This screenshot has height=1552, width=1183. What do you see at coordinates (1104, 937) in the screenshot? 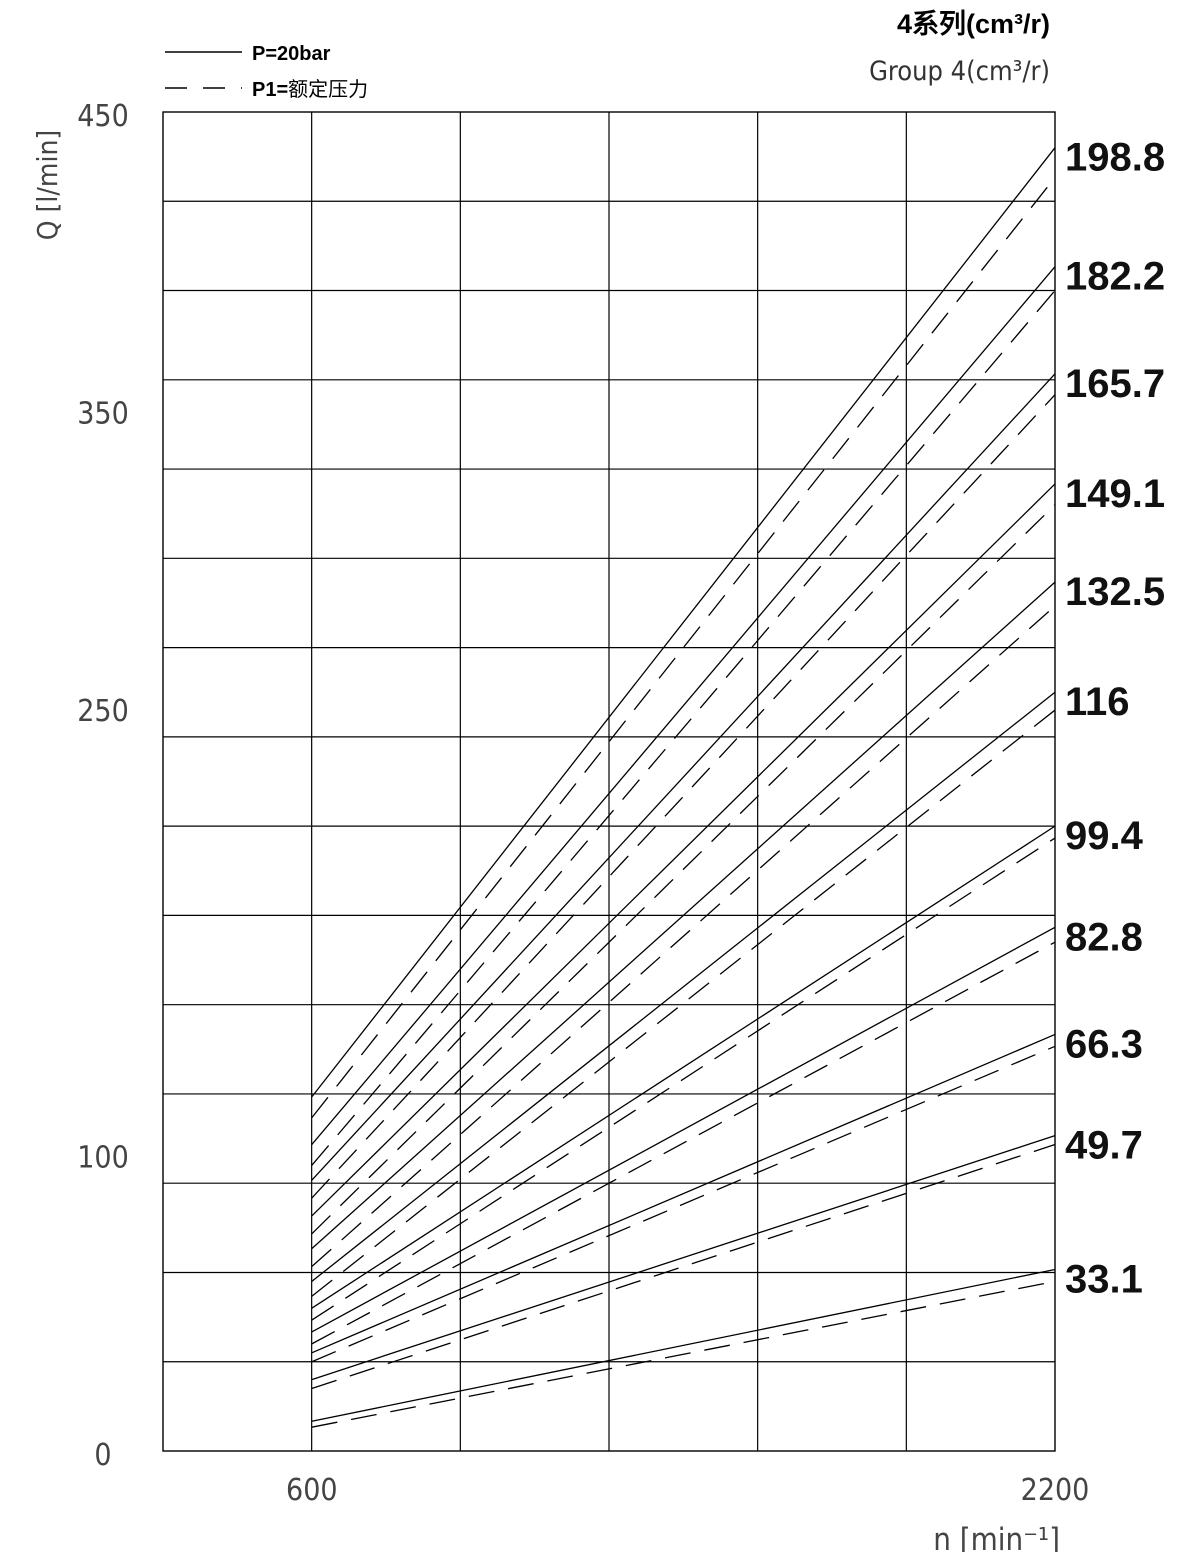
I see `series-label: 82.8` at bounding box center [1104, 937].